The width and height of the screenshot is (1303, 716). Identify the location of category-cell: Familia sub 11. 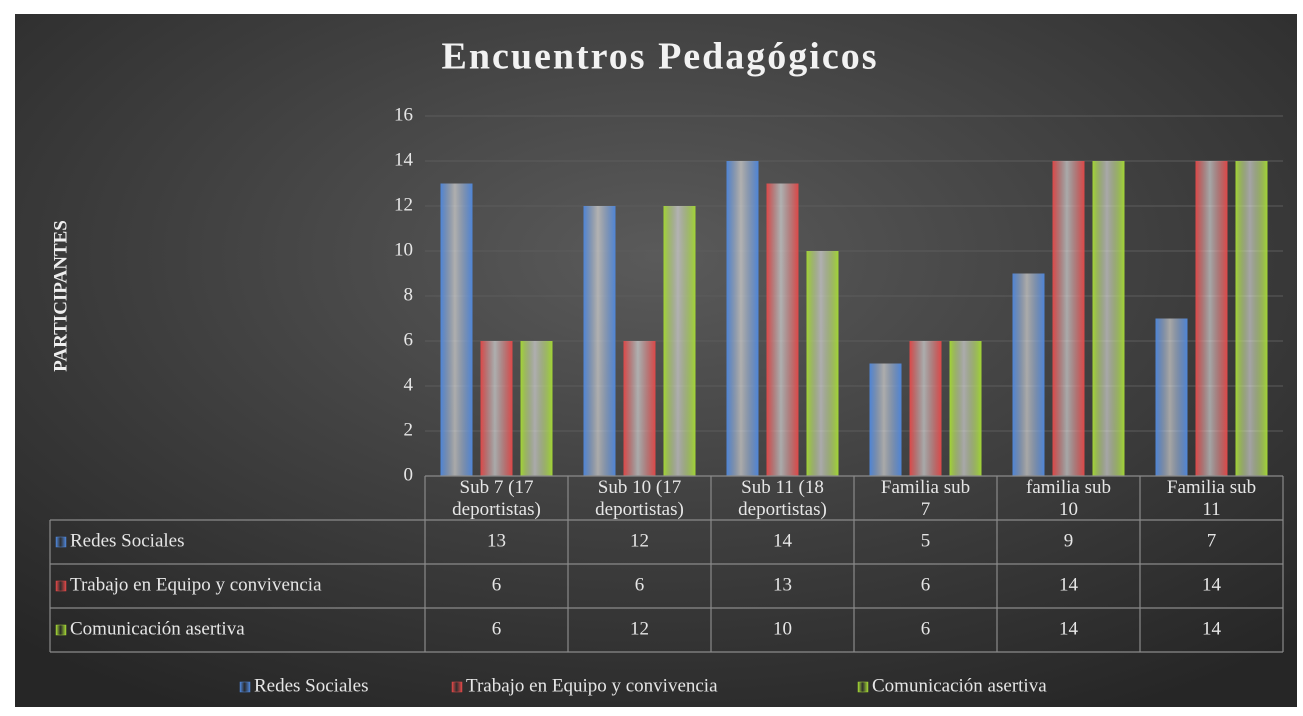
(1211, 498).